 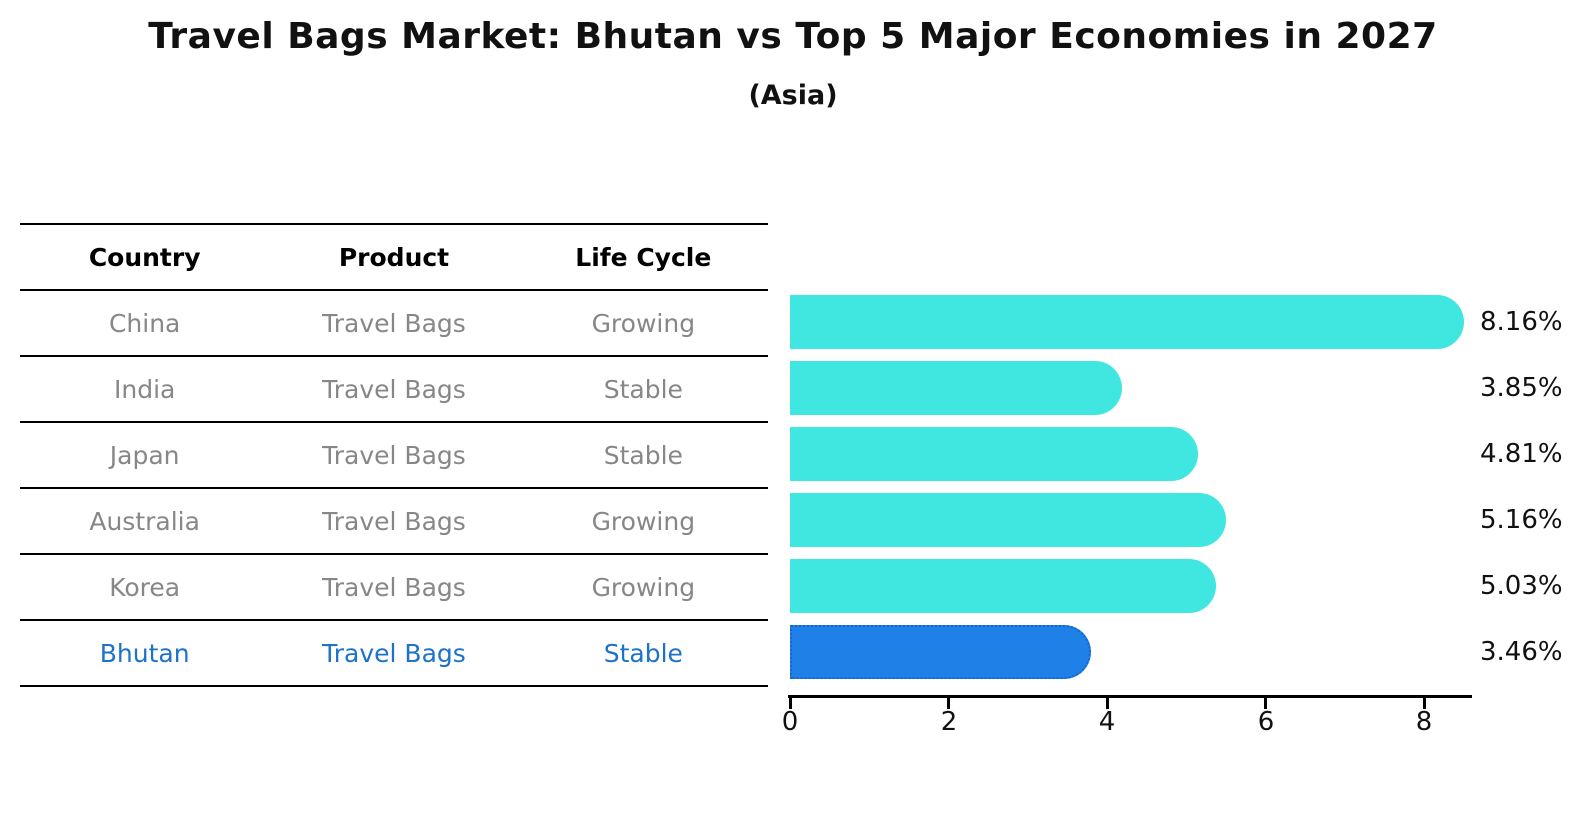 I want to click on x-axis-tick-label-8: 8, so click(x=1424, y=722).